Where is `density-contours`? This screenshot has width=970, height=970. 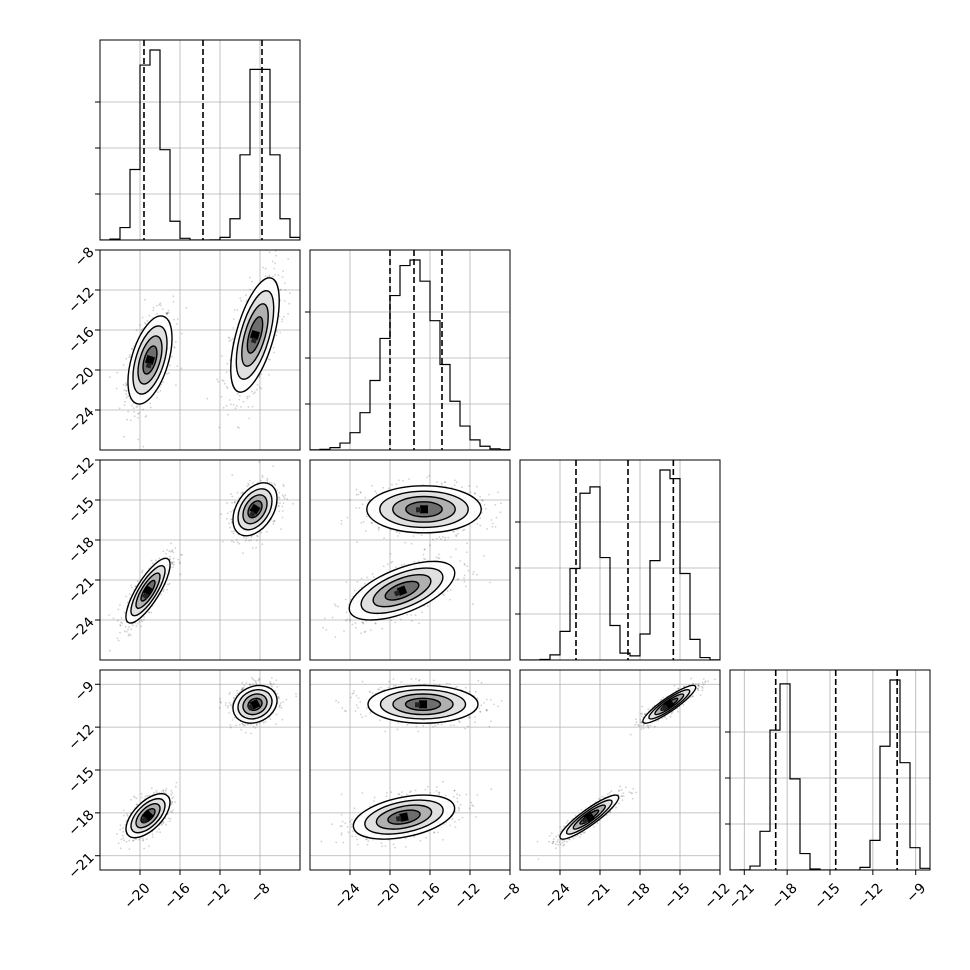 density-contours is located at coordinates (148, 590).